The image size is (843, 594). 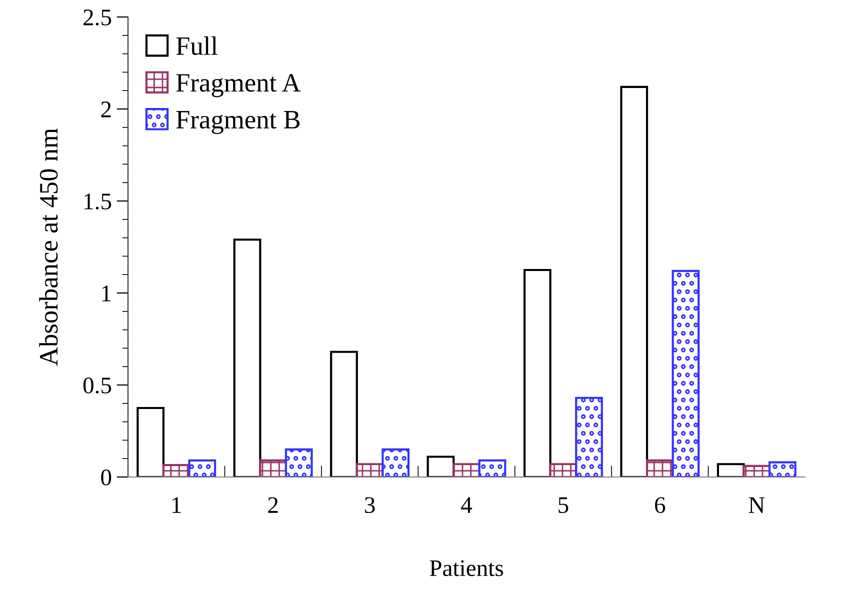 What do you see at coordinates (106, 294) in the screenshot?
I see `y-tick-label: 1` at bounding box center [106, 294].